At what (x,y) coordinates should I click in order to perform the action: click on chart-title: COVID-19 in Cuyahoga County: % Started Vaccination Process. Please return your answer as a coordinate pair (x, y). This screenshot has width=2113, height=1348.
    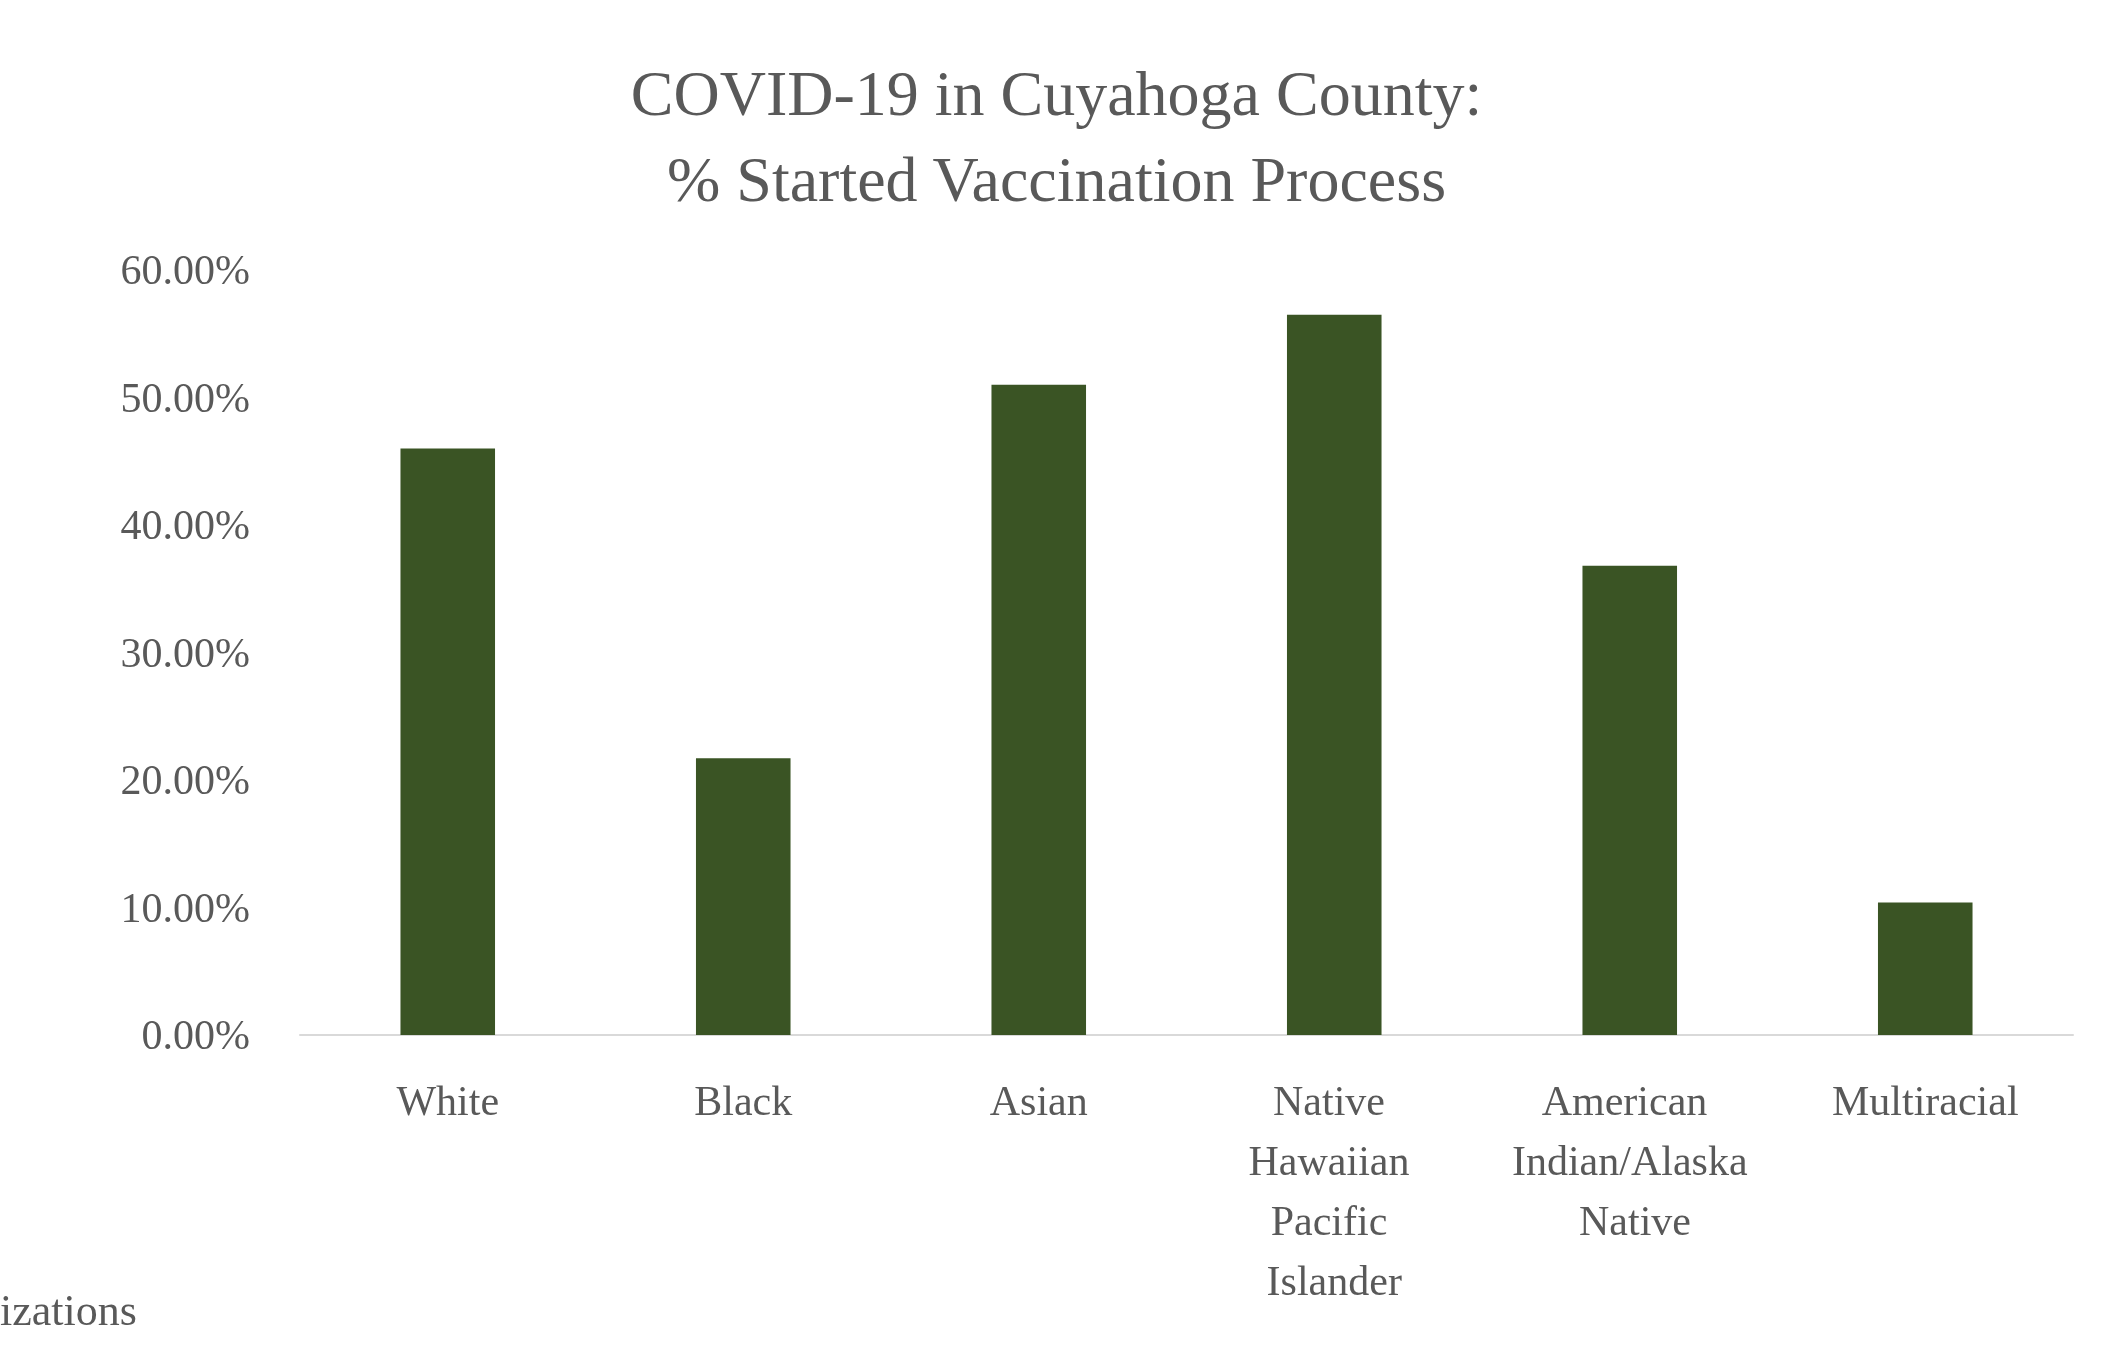
    Looking at the image, I should click on (1056, 136).